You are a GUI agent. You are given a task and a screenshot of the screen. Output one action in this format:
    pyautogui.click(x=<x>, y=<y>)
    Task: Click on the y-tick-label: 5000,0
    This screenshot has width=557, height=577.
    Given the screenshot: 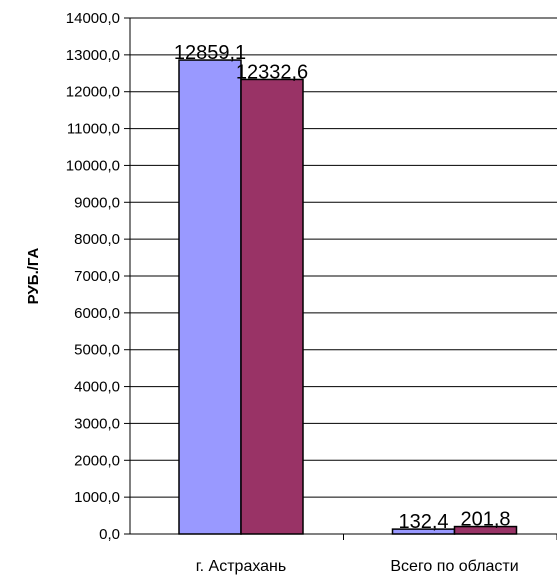 What is the action you would take?
    pyautogui.click(x=97, y=350)
    